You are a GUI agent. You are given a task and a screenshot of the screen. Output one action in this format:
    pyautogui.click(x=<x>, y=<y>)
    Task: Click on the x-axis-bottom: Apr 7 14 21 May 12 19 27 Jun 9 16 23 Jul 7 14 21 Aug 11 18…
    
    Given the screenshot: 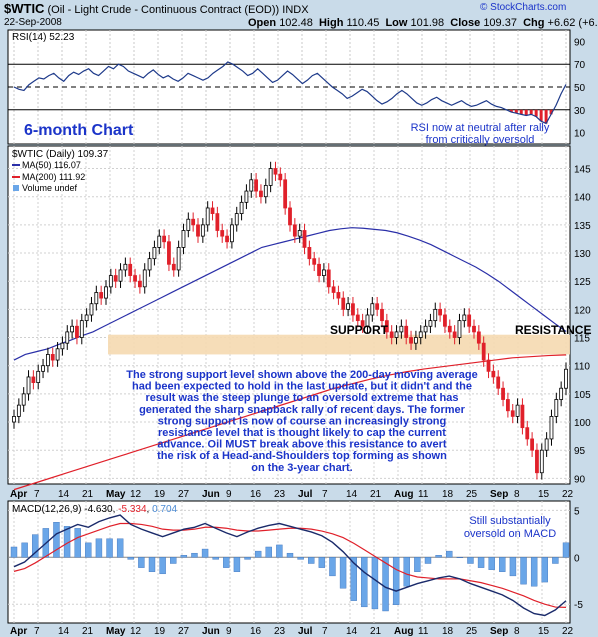 What is the action you would take?
    pyautogui.click(x=292, y=631)
    